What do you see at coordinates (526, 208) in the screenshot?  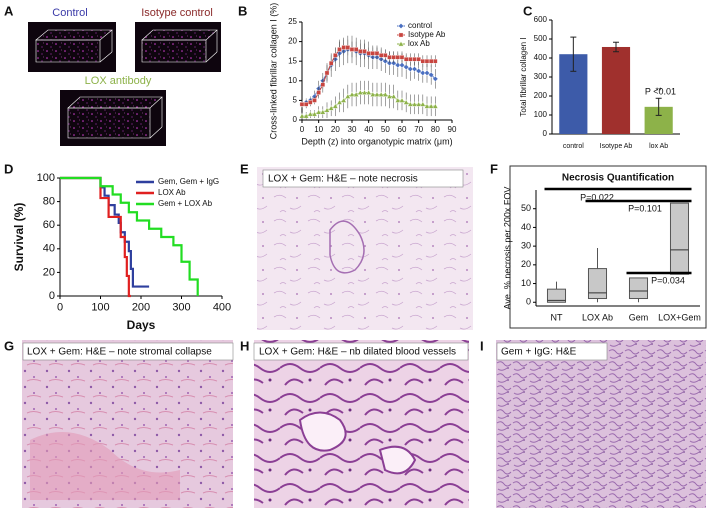 I see `y-tick-label: 50` at bounding box center [526, 208].